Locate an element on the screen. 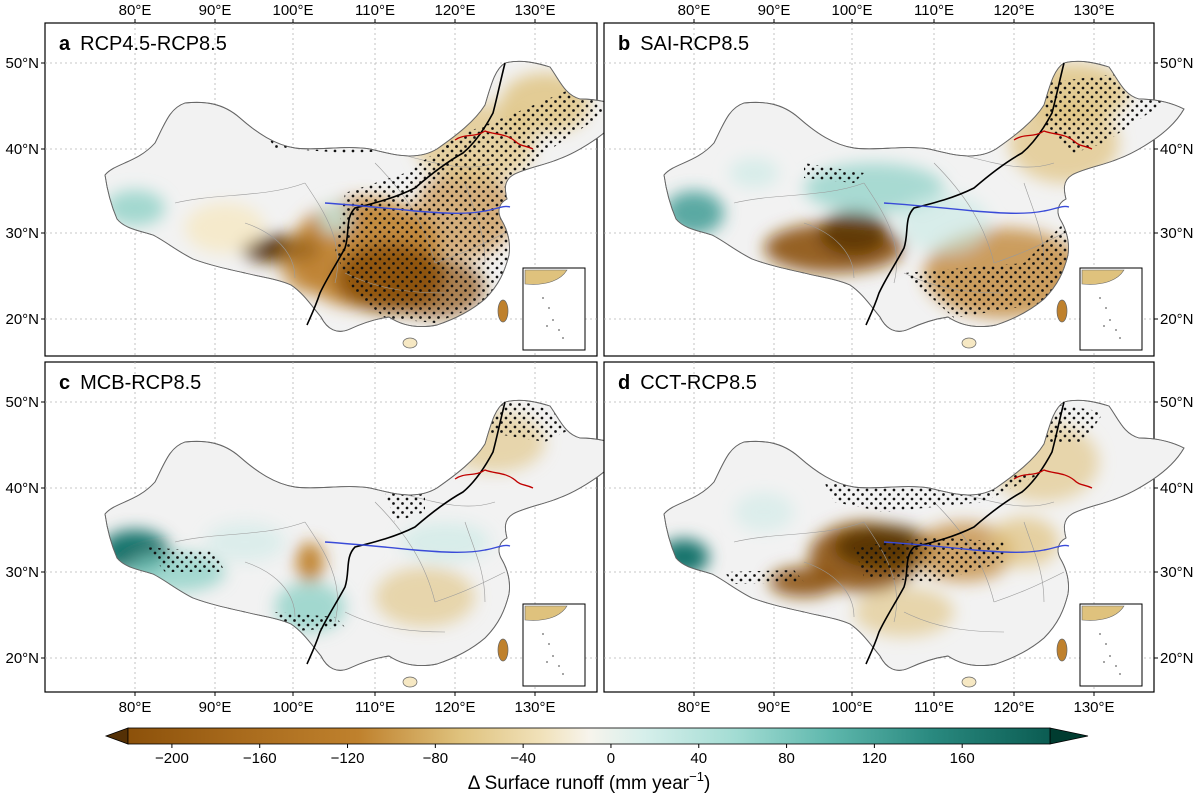 The image size is (1200, 802). inset-coast is located at coordinates (1103, 277).